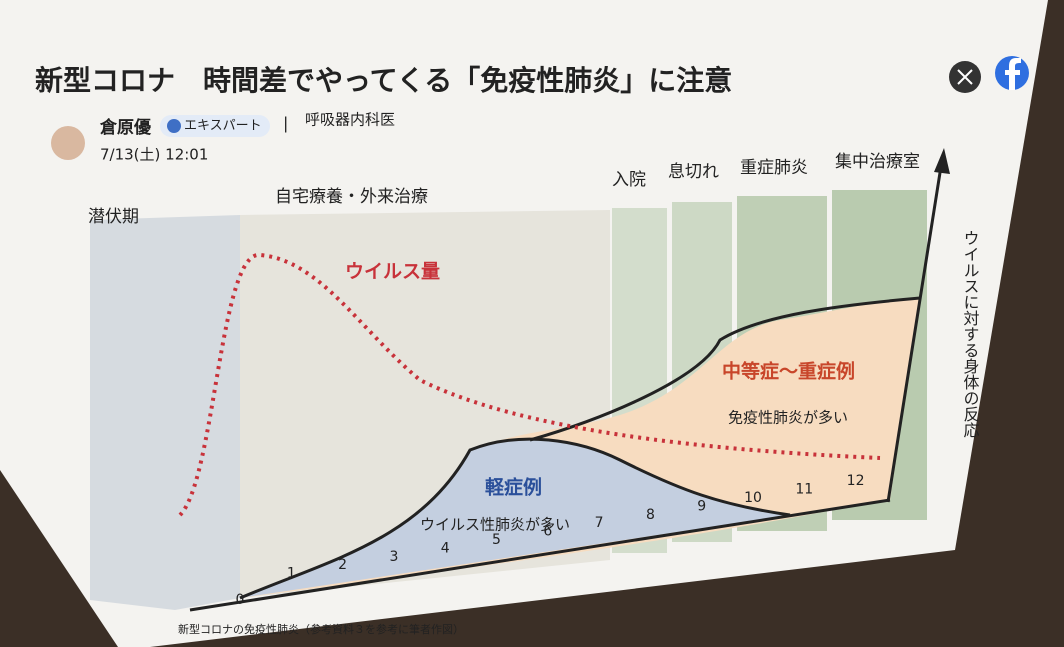  What do you see at coordinates (753, 498) in the screenshot?
I see `x-tick-label: 10` at bounding box center [753, 498].